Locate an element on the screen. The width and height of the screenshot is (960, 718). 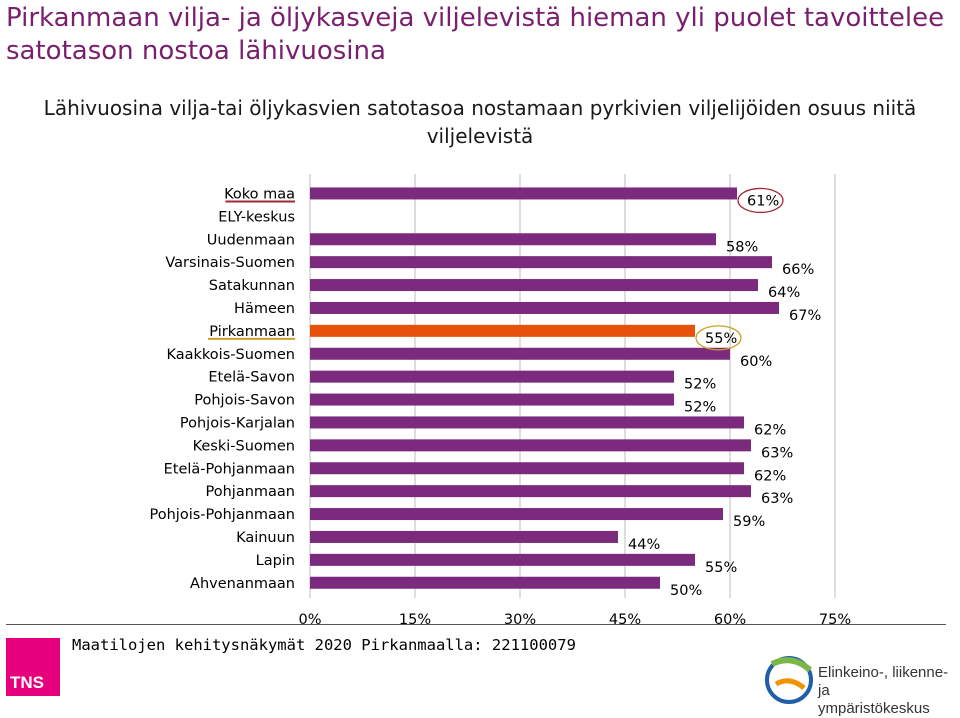
x-tick-label: 45% is located at coordinates (625, 620).